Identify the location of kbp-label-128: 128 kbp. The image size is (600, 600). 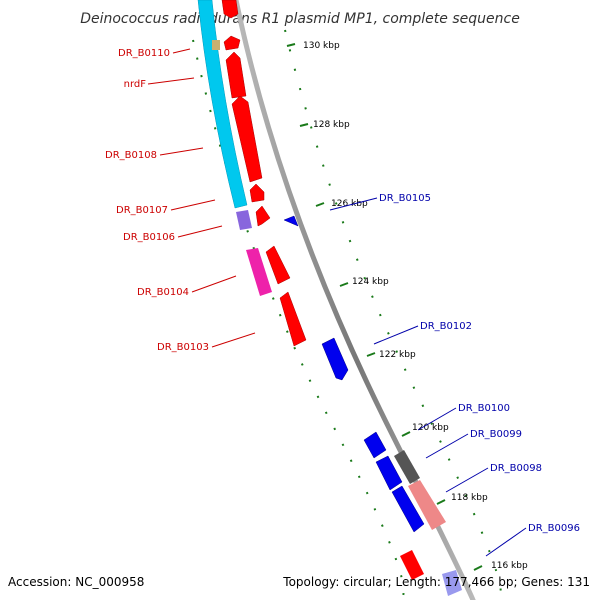
(331, 125).